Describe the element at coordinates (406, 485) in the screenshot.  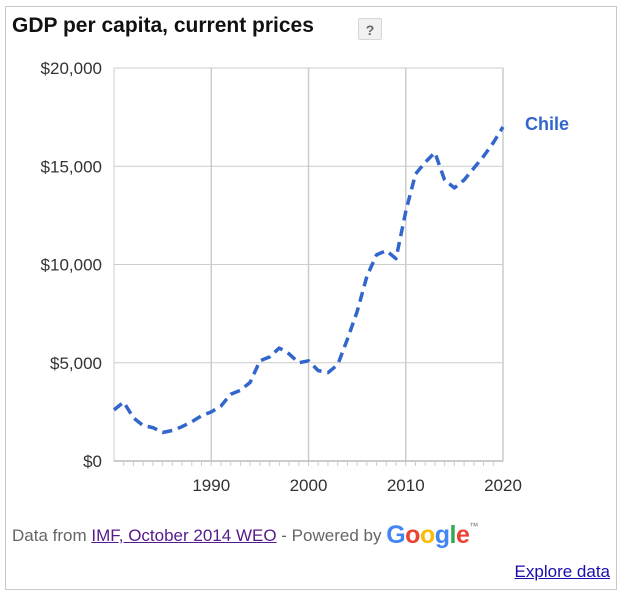
I see `x-tick-label: 2010` at that location.